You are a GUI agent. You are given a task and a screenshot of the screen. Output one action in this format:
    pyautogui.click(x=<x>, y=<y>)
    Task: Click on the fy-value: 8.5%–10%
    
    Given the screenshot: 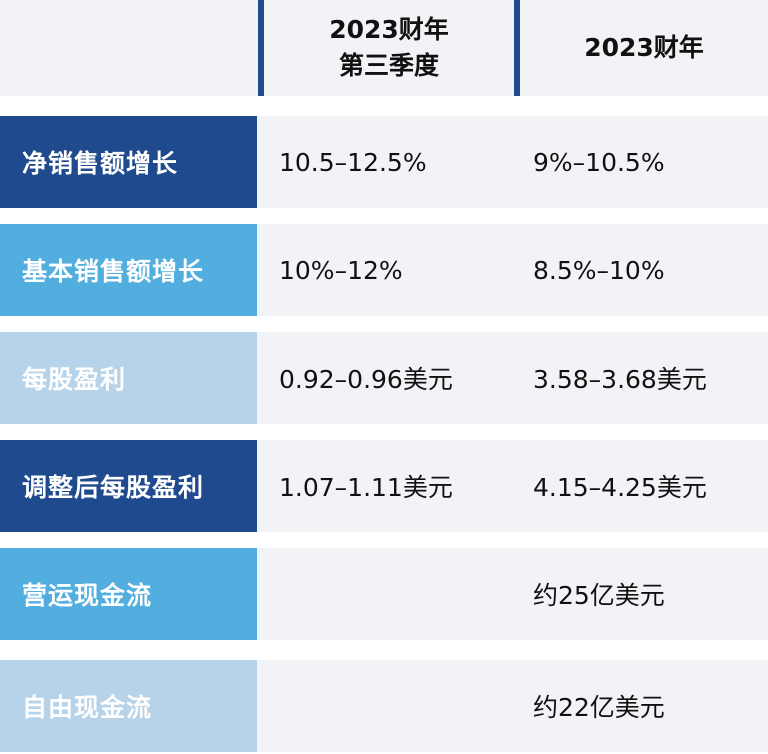 What is the action you would take?
    pyautogui.click(x=599, y=270)
    